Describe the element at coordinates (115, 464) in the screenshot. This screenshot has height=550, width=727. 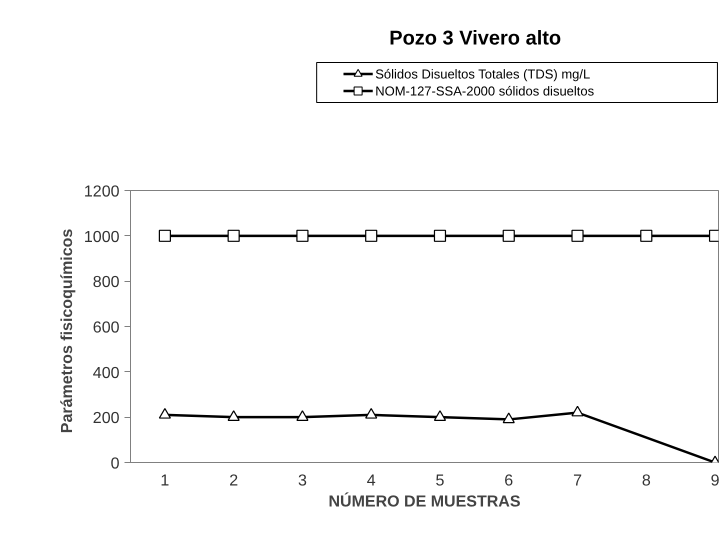
I see `y-tick-label: 0` at that location.